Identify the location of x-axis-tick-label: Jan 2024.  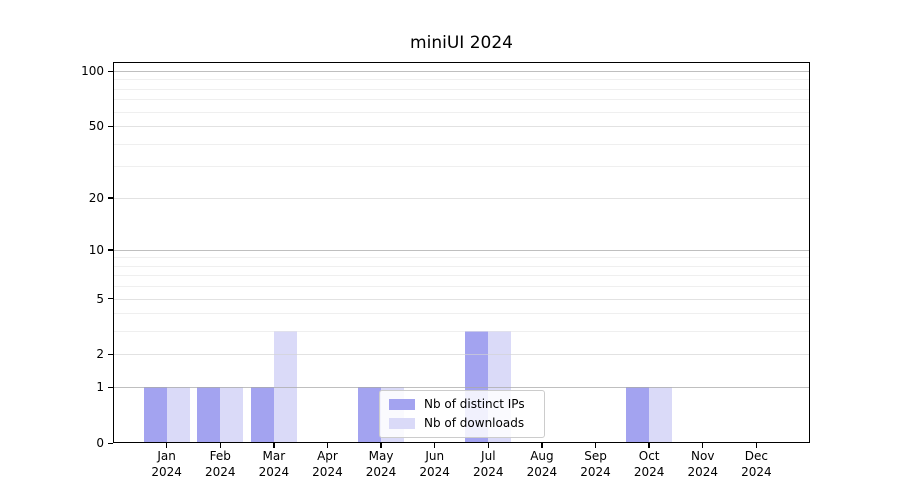
(167, 464).